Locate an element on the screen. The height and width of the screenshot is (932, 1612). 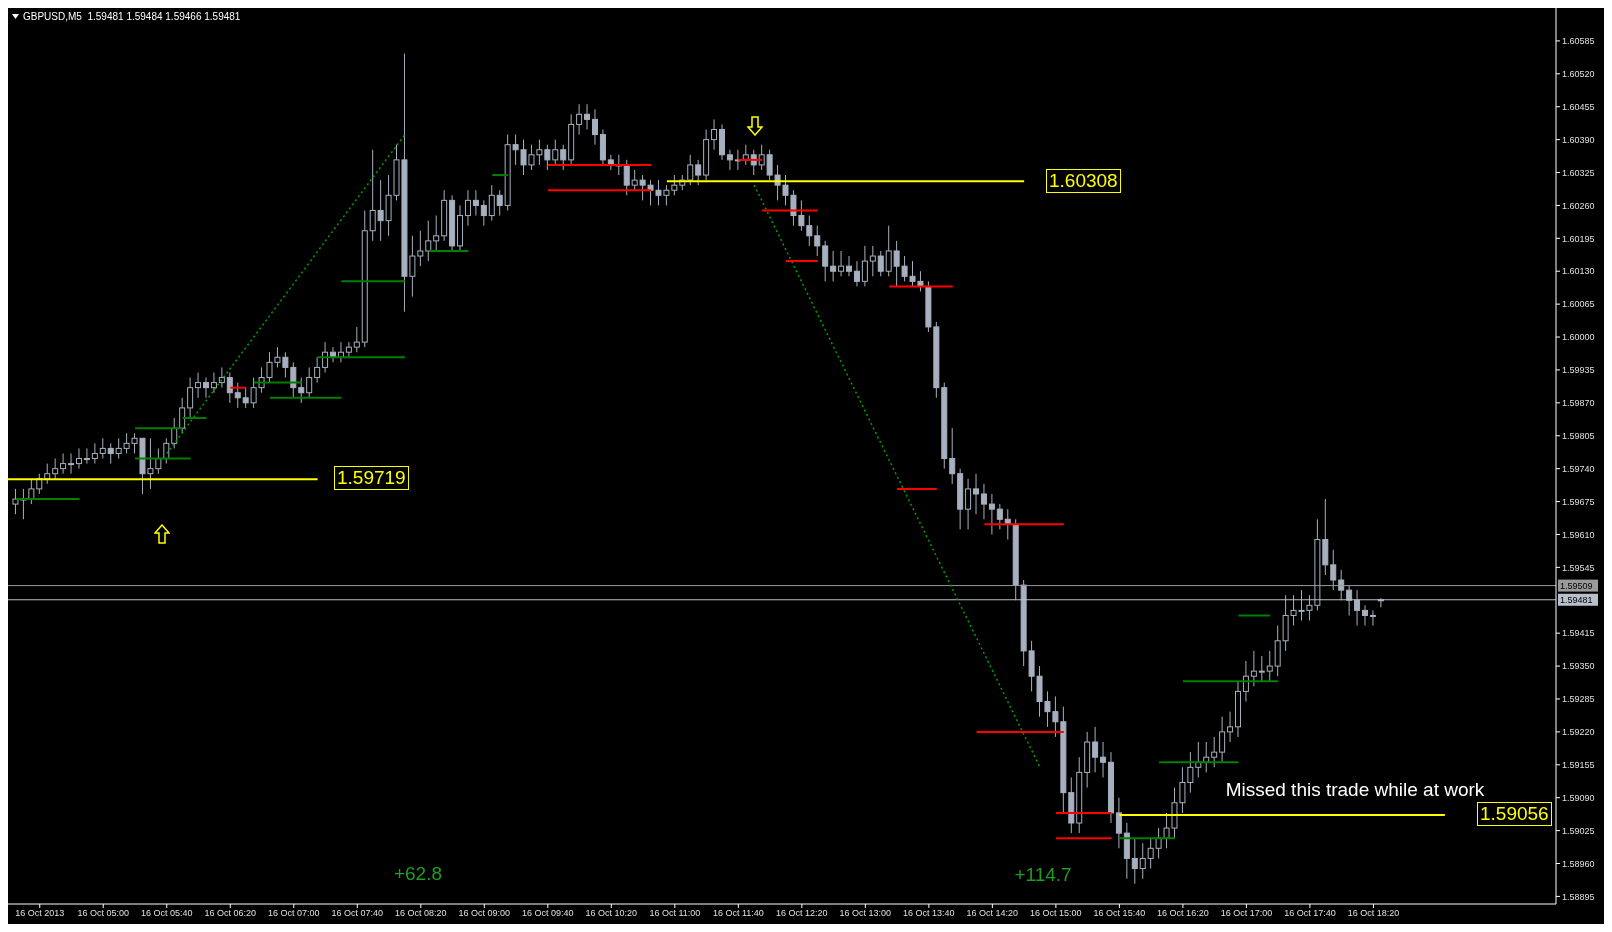
y-tick-label: 1.59675 is located at coordinates (1578, 501).